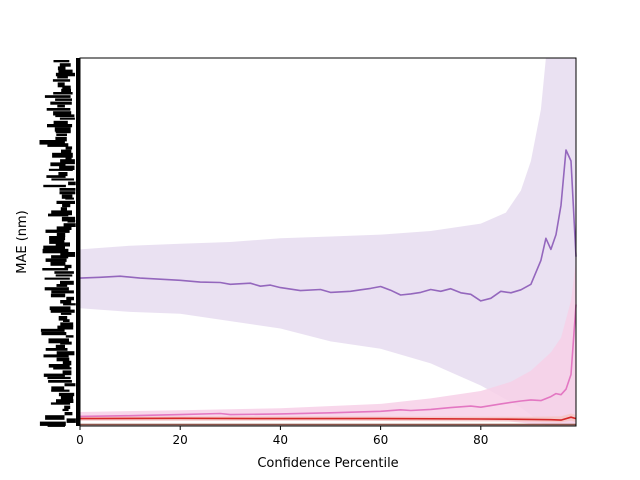  I want to click on x-axis-ticks: 0 20 40 60 80, so click(282, 436).